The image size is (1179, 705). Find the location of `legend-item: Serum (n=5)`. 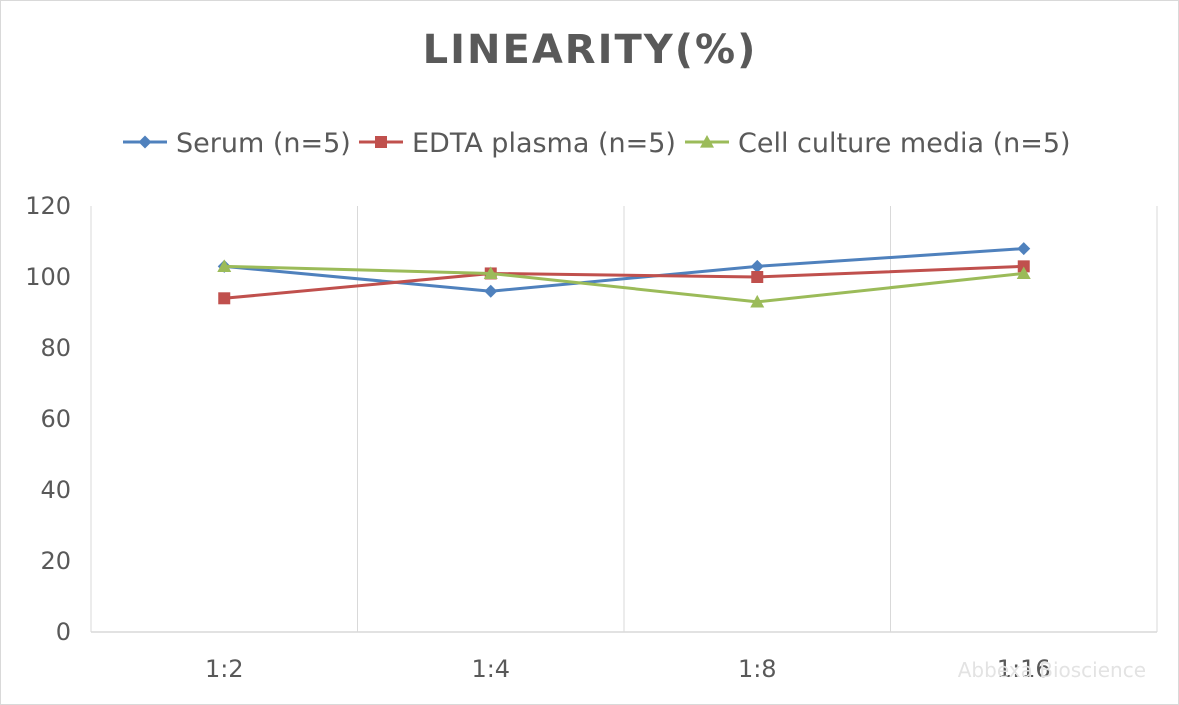

legend-item: Serum (n=5) is located at coordinates (237, 143).